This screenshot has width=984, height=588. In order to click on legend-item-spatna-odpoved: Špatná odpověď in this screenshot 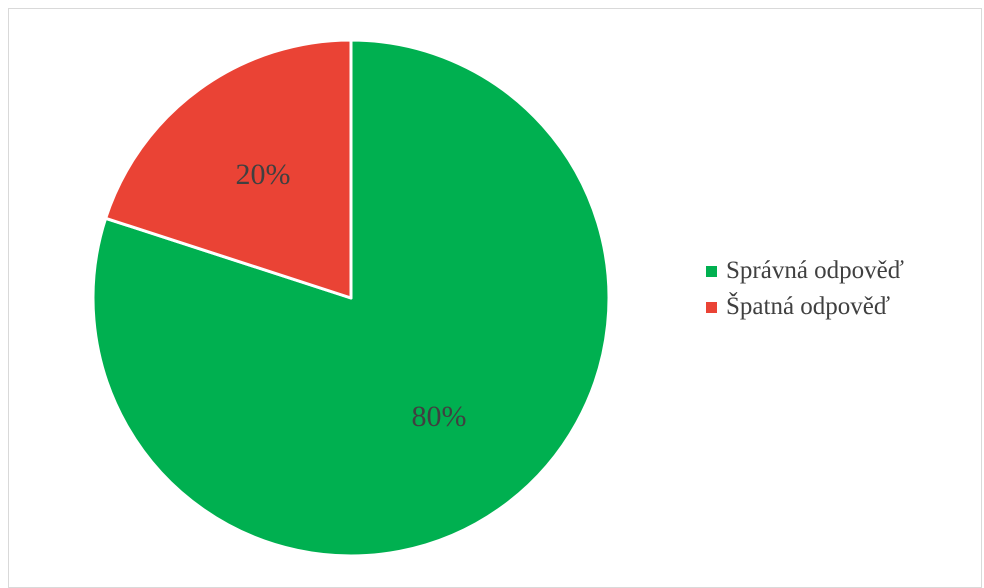, I will do `click(805, 307)`.